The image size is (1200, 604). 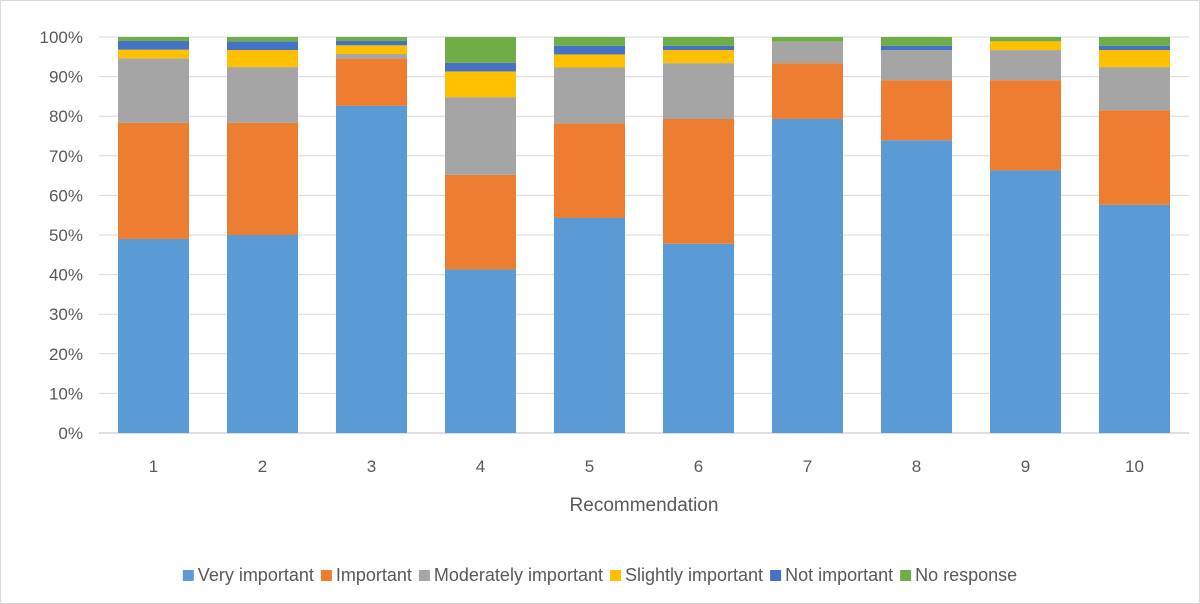 I want to click on y-tick-label: 30%, so click(x=66, y=314).